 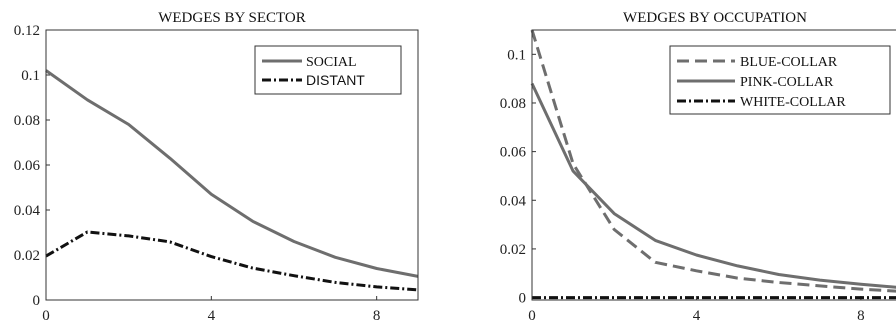 I want to click on legend-label-blue-collar: BLUE-COLLAR, so click(x=789, y=62).